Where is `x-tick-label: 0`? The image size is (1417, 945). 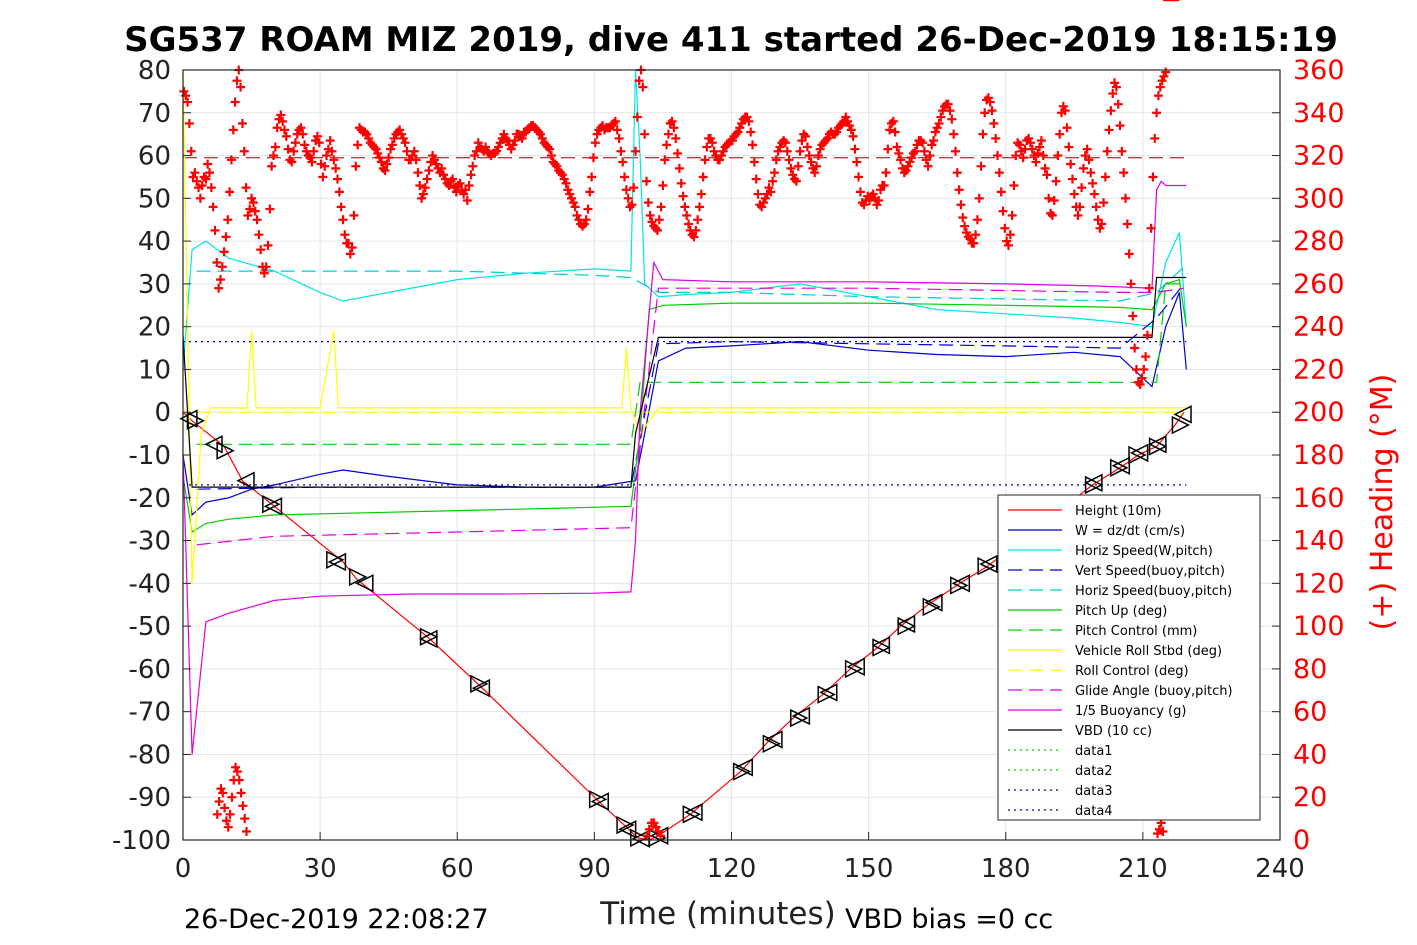
x-tick-label: 0 is located at coordinates (183, 869).